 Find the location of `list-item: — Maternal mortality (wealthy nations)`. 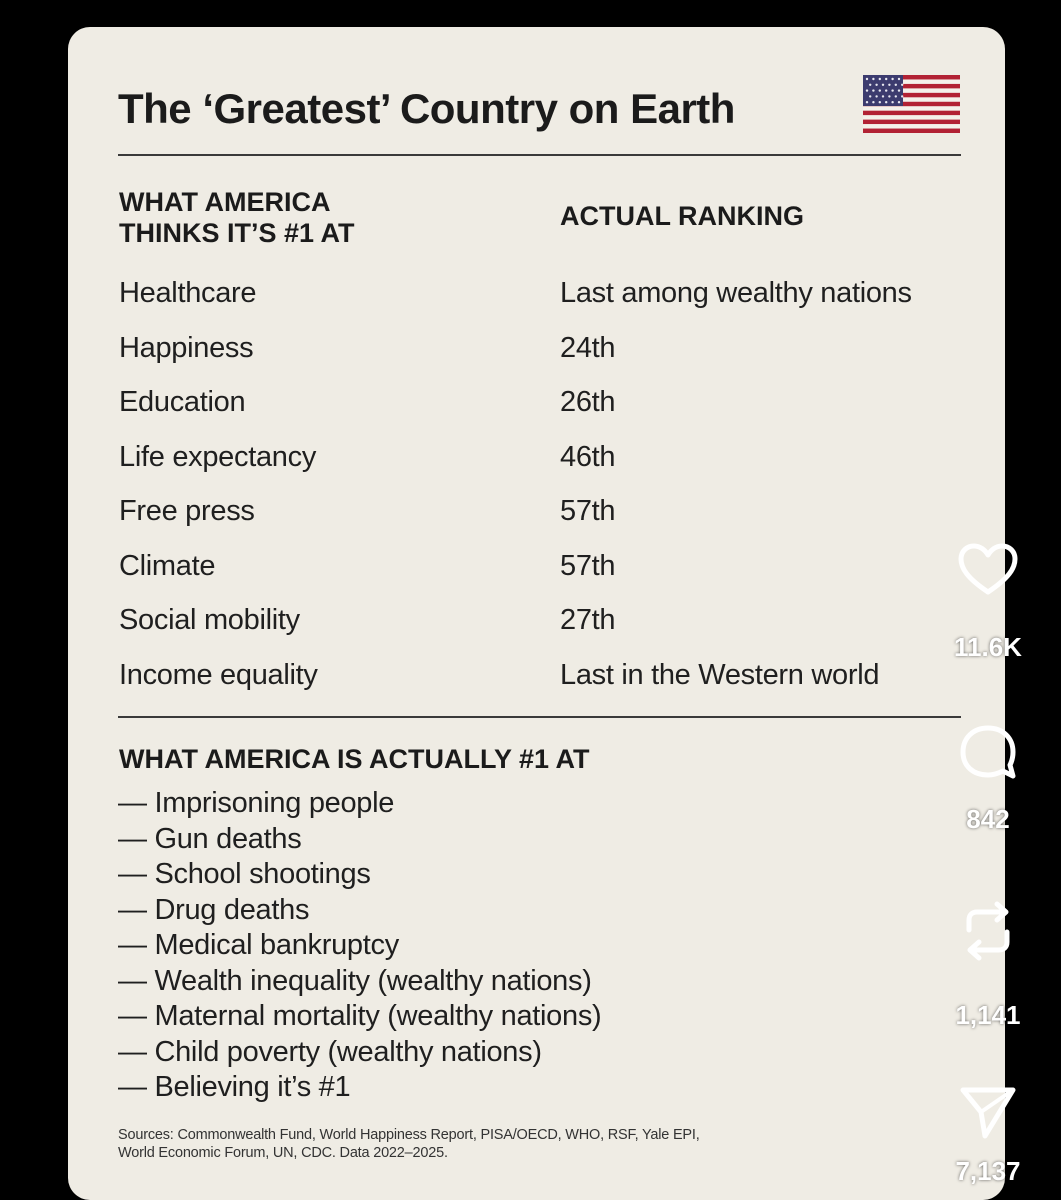

list-item: — Maternal mortality (wealthy nations) is located at coordinates (360, 1016).